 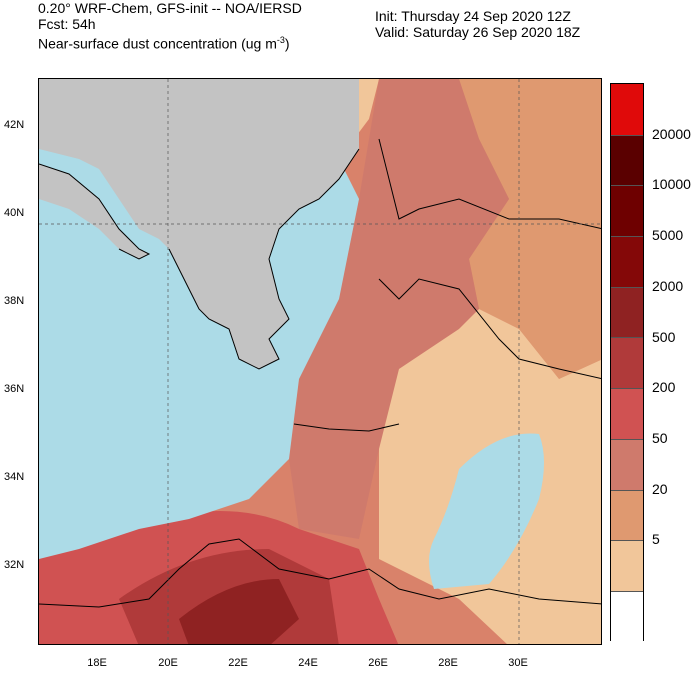 What do you see at coordinates (14, 125) in the screenshot?
I see `lat-label-42n: 42N` at bounding box center [14, 125].